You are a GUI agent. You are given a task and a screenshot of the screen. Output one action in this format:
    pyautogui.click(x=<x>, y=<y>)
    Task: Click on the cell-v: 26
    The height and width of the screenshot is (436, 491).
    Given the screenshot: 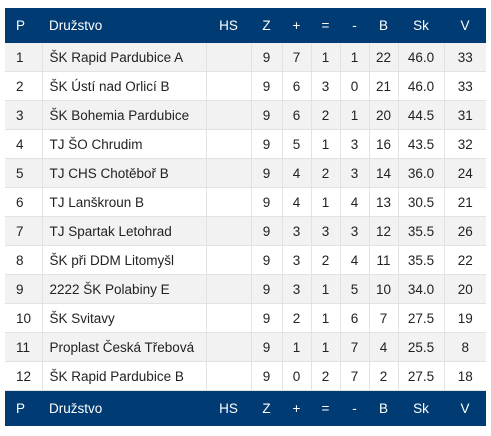 What is the action you would take?
    pyautogui.click(x=464, y=231)
    